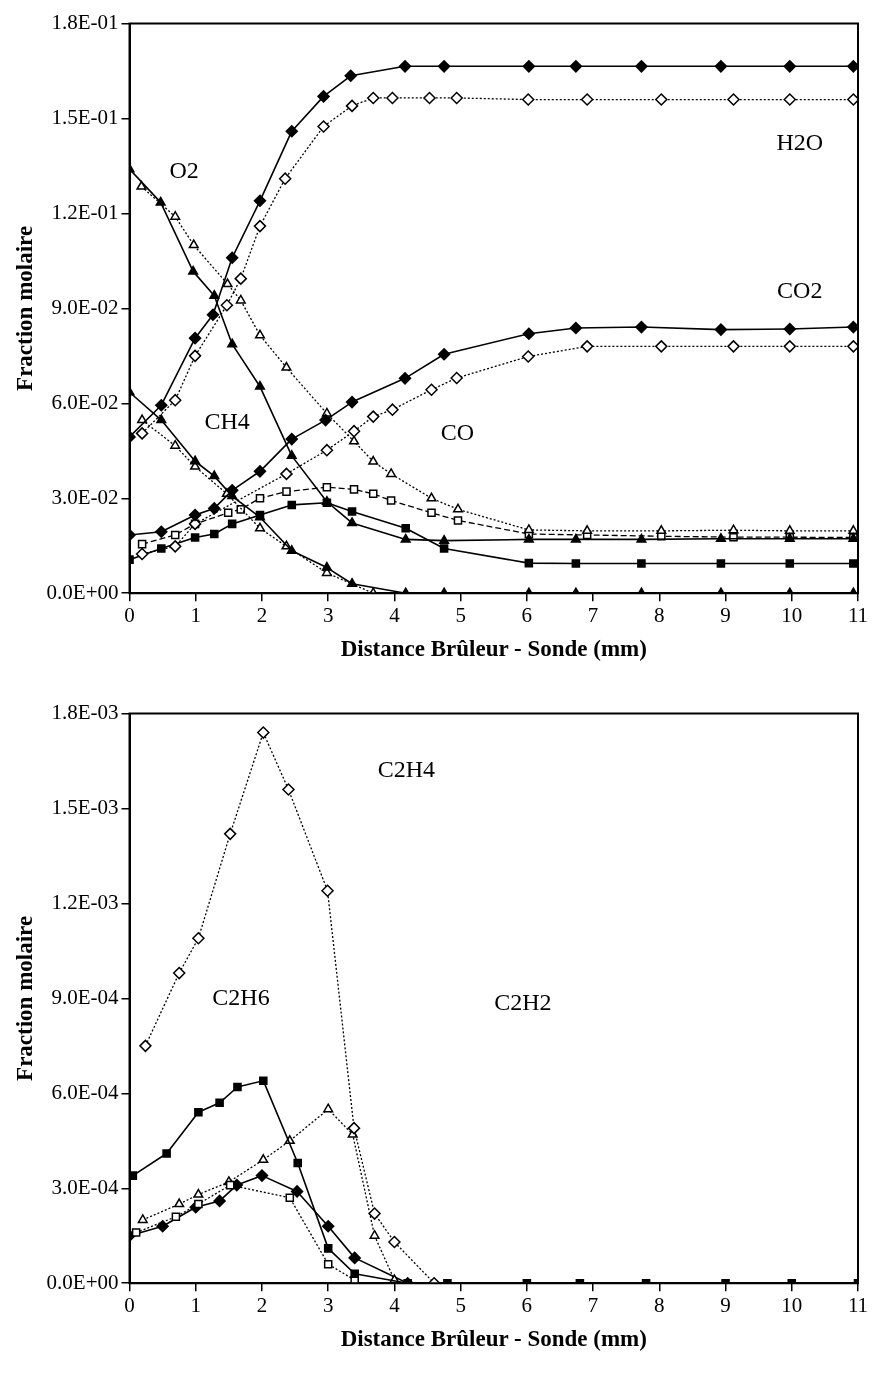 This screenshot has height=1397, width=890. I want to click on y-tick-label: 1.2E-03, so click(85, 901).